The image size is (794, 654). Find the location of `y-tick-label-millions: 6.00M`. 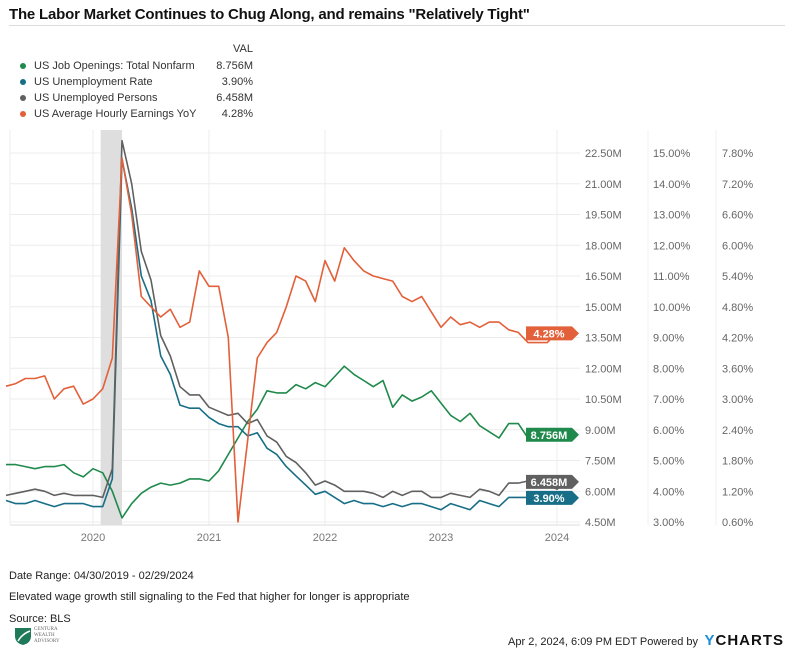

y-tick-label-millions: 6.00M is located at coordinates (600, 492).